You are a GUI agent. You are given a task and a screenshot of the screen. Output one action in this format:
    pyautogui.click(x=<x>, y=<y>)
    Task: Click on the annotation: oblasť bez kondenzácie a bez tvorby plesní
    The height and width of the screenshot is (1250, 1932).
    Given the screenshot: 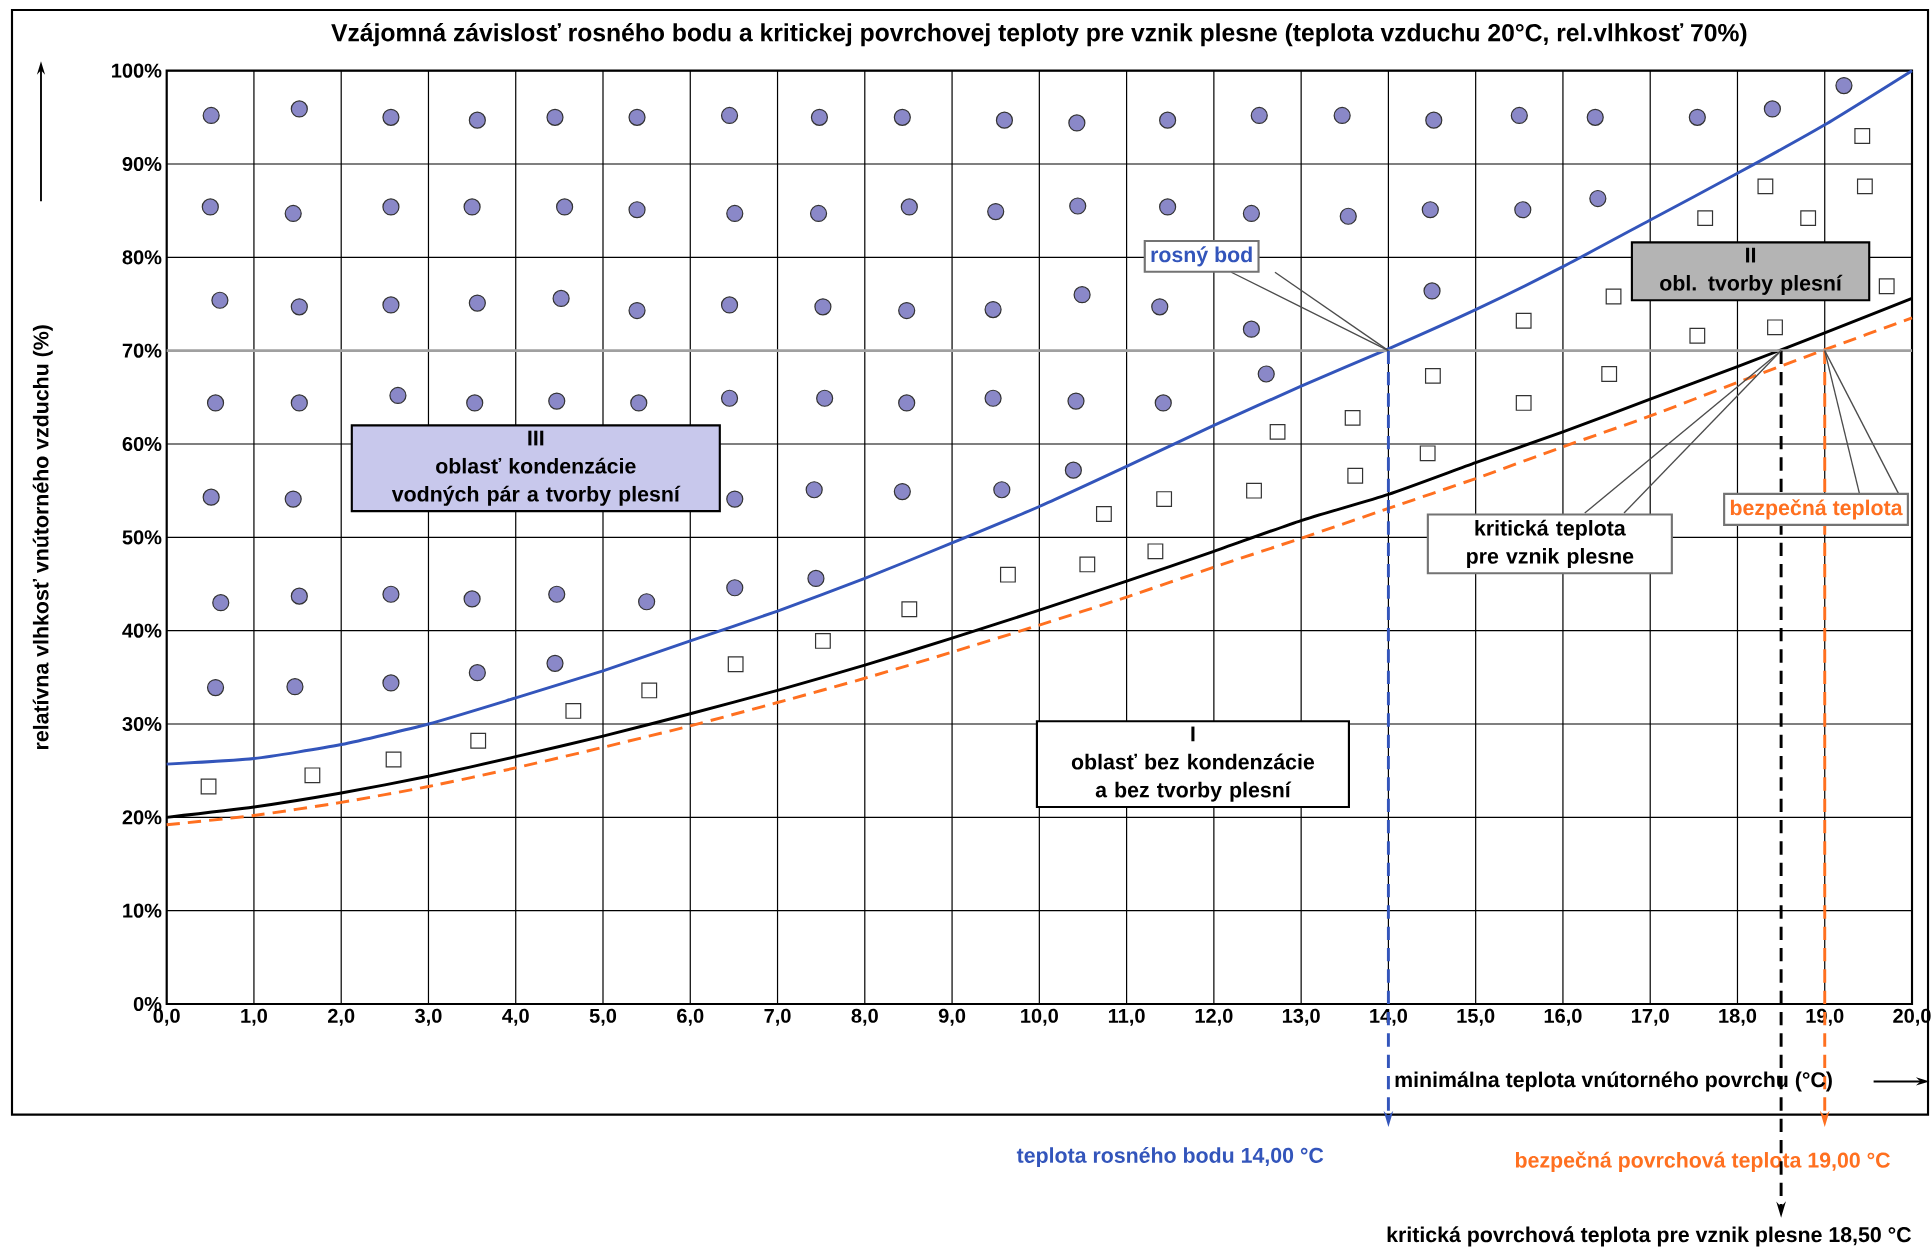 What is the action you would take?
    pyautogui.click(x=1193, y=777)
    